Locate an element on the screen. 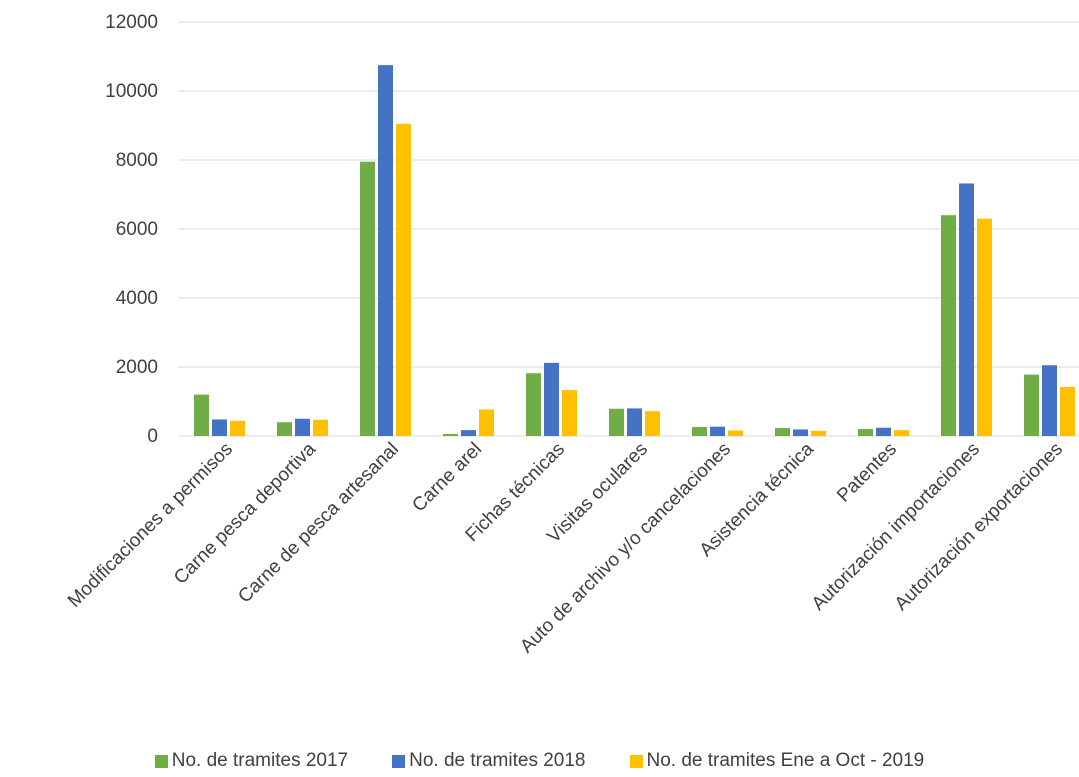 The image size is (1079, 777). legend-swatch-2018 is located at coordinates (399, 761).